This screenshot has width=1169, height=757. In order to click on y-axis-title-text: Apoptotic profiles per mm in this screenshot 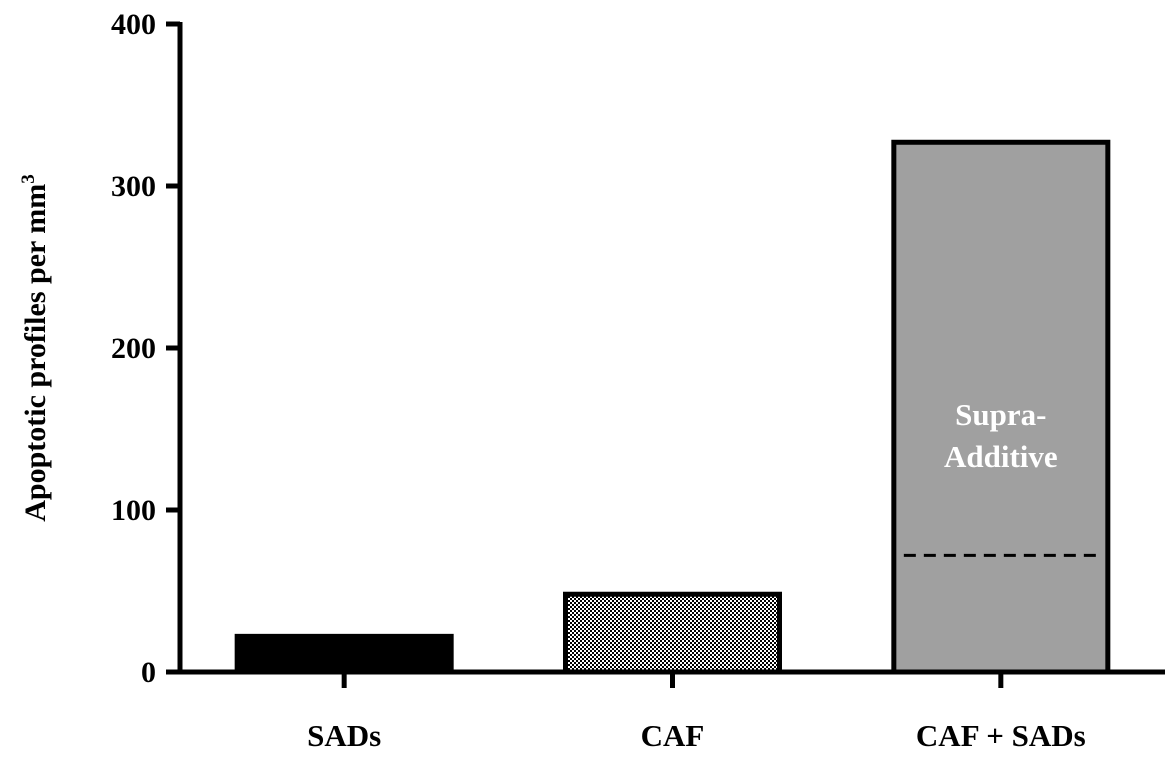, I will do `click(35, 353)`.